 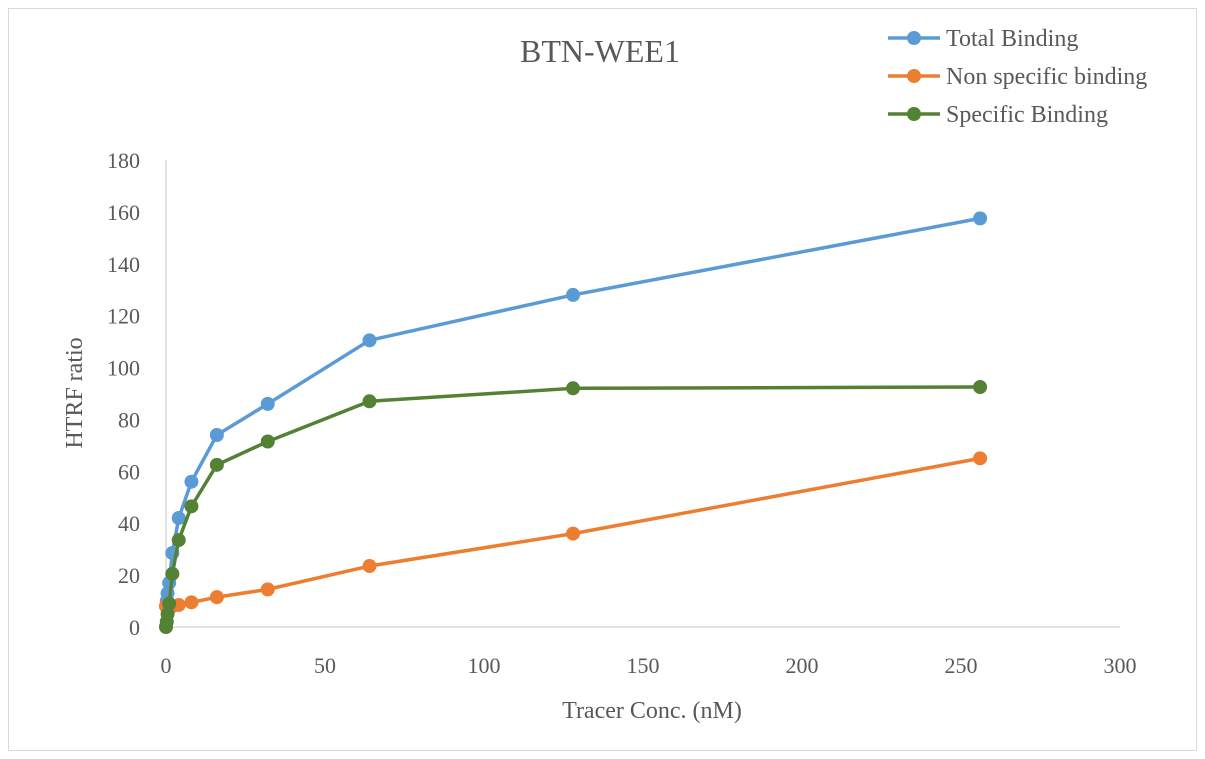 What do you see at coordinates (802, 665) in the screenshot?
I see `x-tick-label: 200` at bounding box center [802, 665].